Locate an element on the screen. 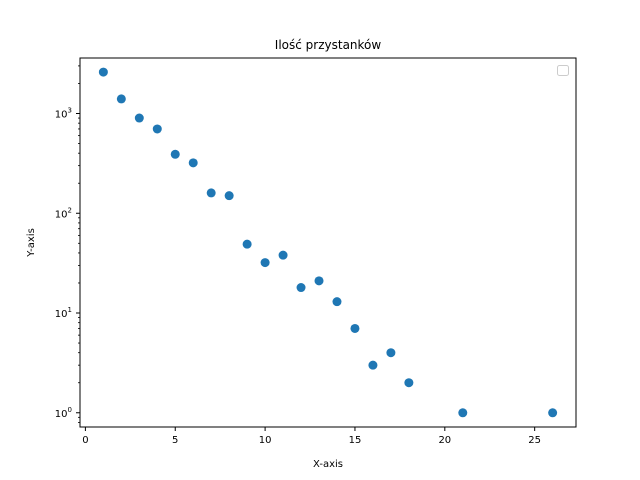 The height and width of the screenshot is (480, 640). legend-box is located at coordinates (563, 70).